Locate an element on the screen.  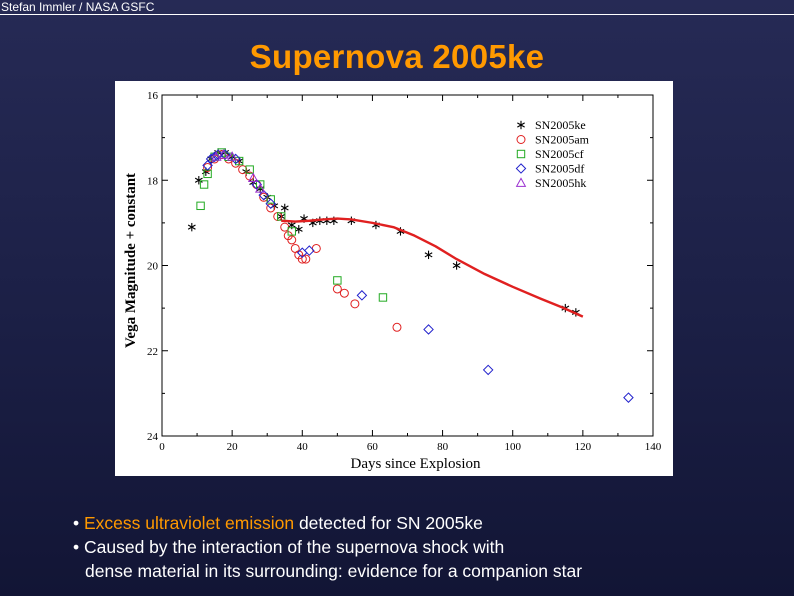
x-tick-label: 140 is located at coordinates (653, 447).